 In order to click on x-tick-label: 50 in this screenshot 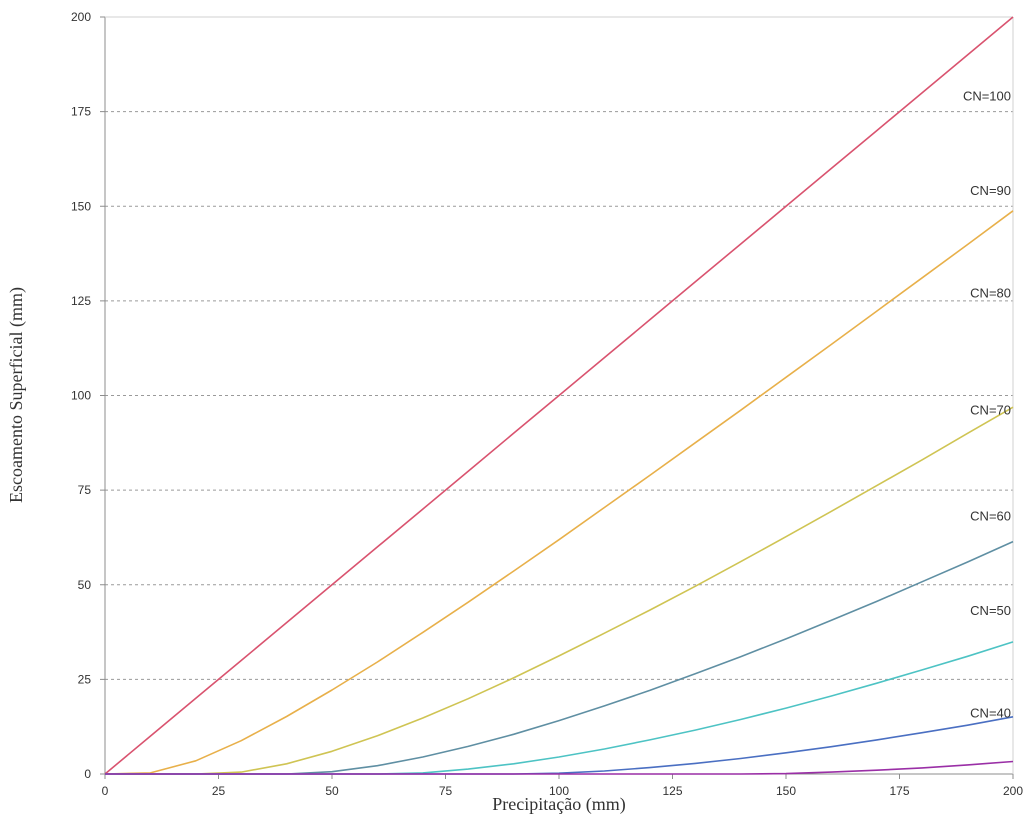, I will do `click(332, 791)`.